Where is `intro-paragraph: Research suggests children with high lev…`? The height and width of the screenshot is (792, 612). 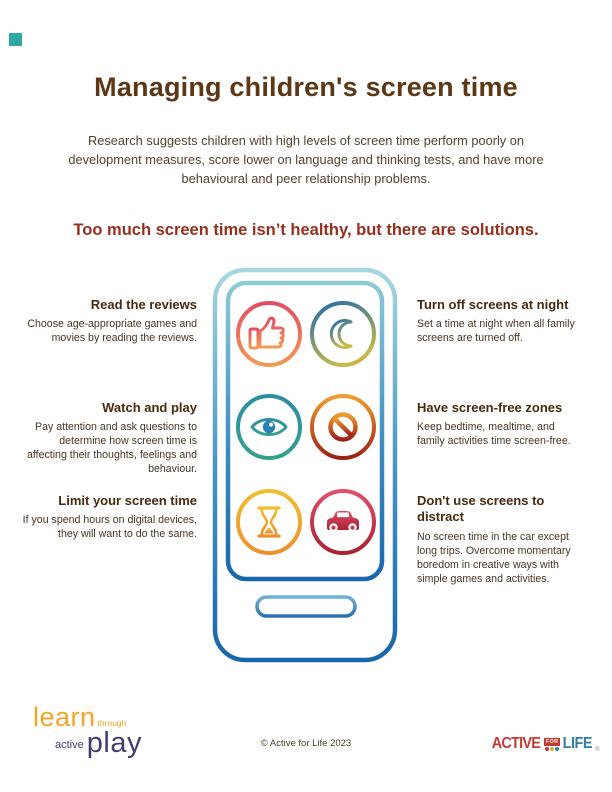
intro-paragraph: Research suggests children with high lev… is located at coordinates (306, 160).